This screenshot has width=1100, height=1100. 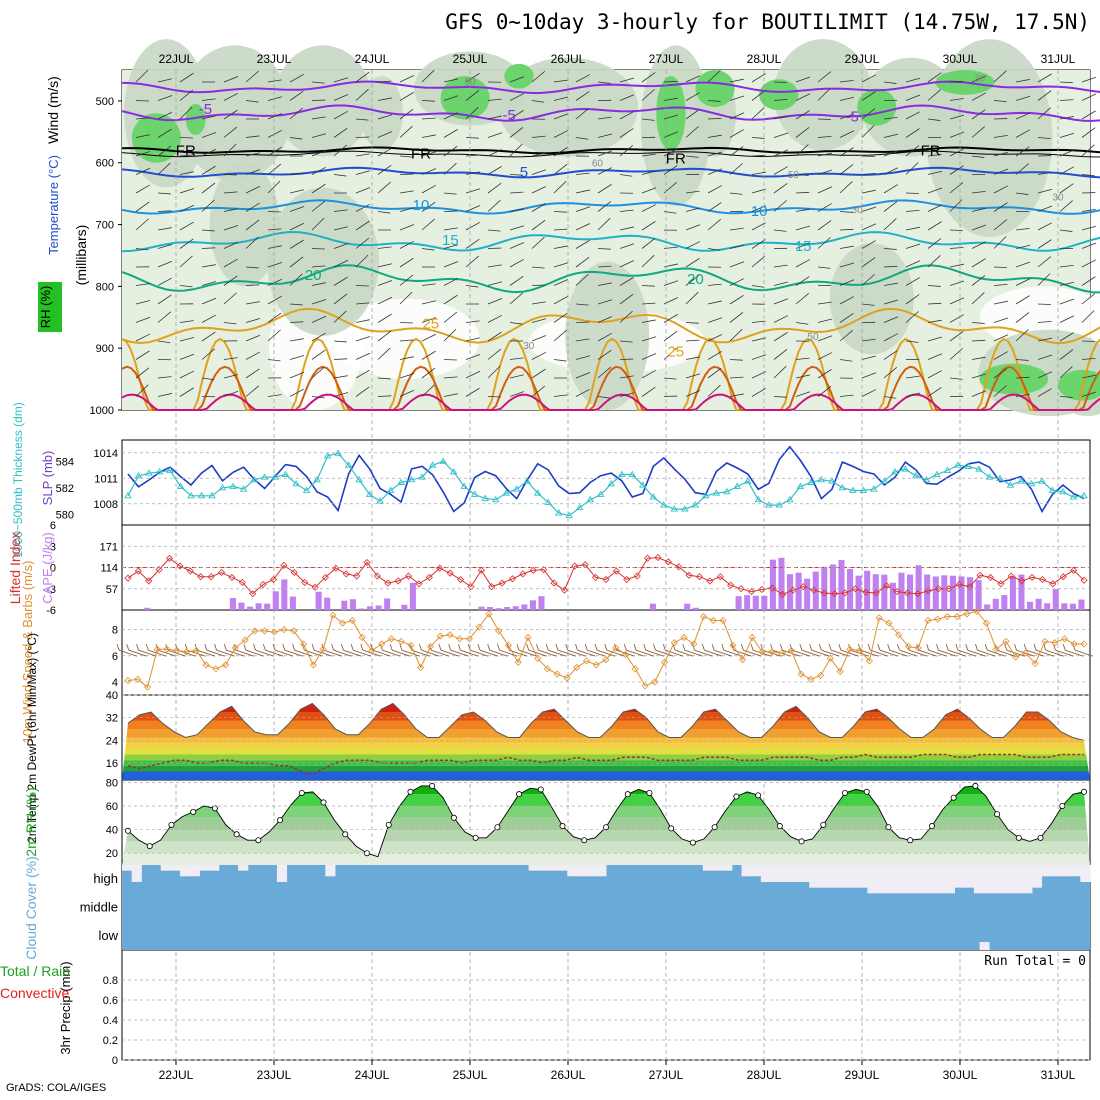 What do you see at coordinates (1084, 791) in the screenshot?
I see `rh2m-point` at bounding box center [1084, 791].